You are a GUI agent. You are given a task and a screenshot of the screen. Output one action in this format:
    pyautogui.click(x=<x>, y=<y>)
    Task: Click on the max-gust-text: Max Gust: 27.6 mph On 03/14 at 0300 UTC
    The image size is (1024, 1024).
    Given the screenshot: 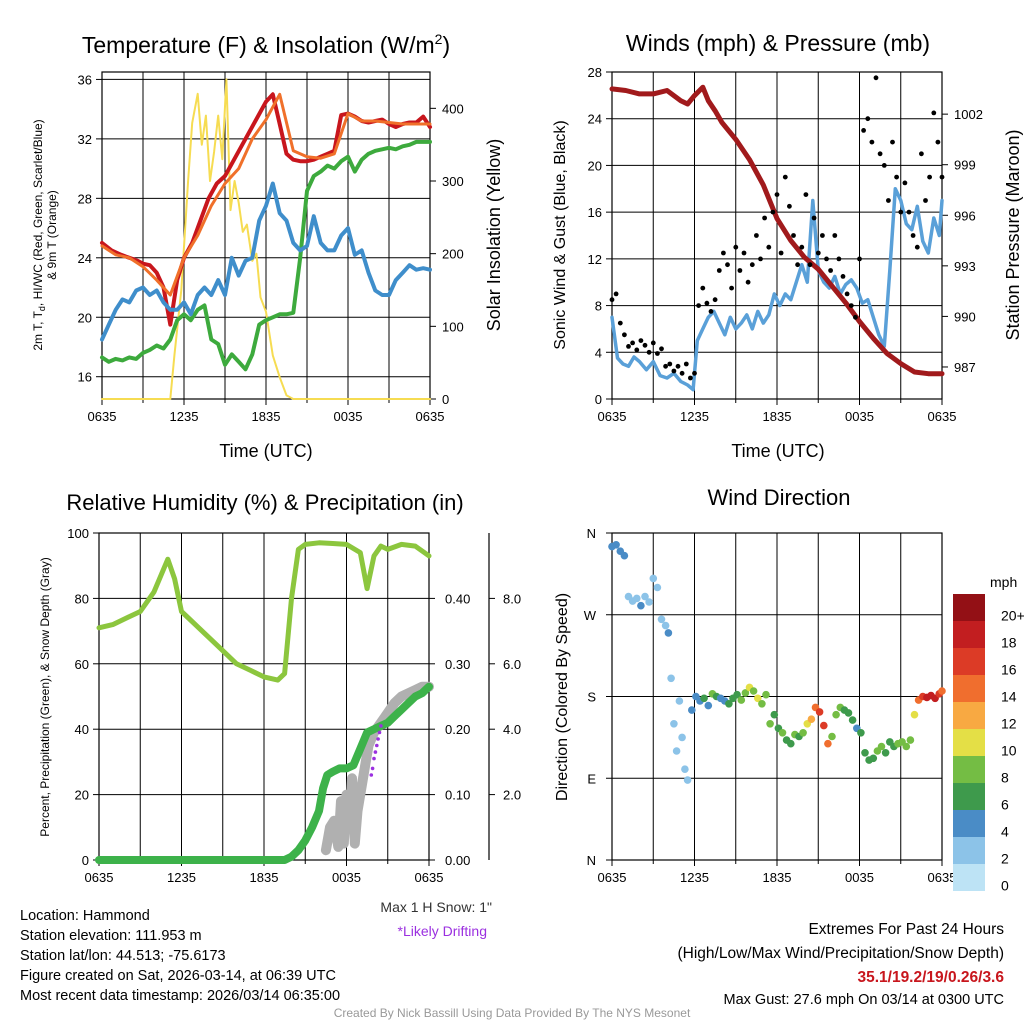 What is the action you would take?
    pyautogui.click(x=863, y=1000)
    